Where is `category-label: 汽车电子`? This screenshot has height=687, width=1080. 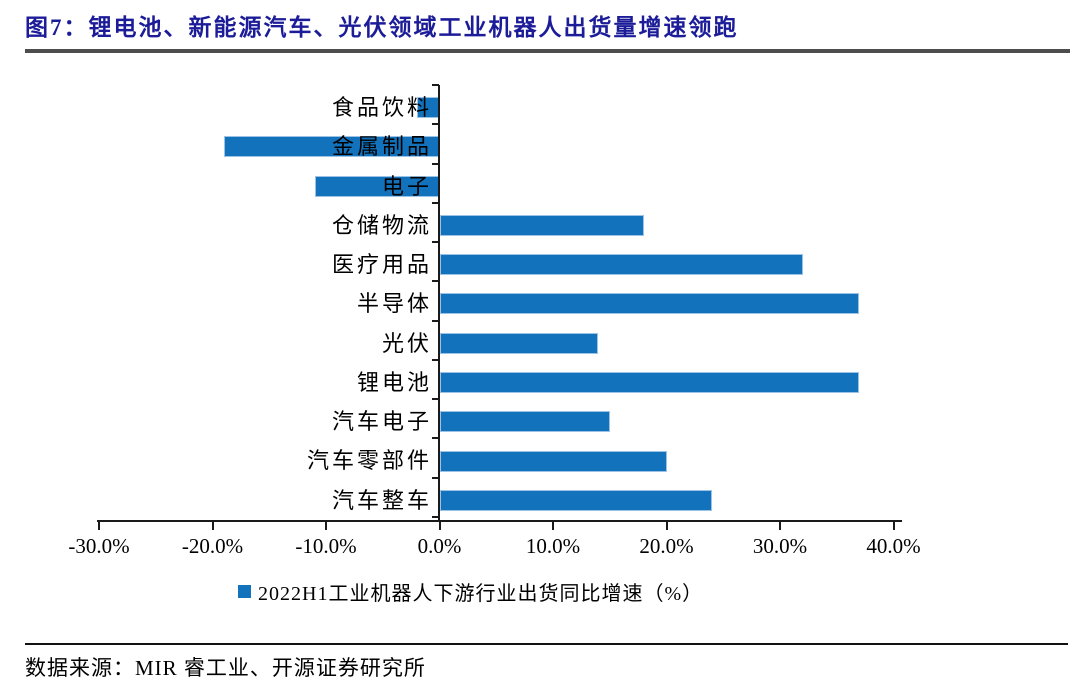
category-label: 汽车电子 is located at coordinates (381, 422).